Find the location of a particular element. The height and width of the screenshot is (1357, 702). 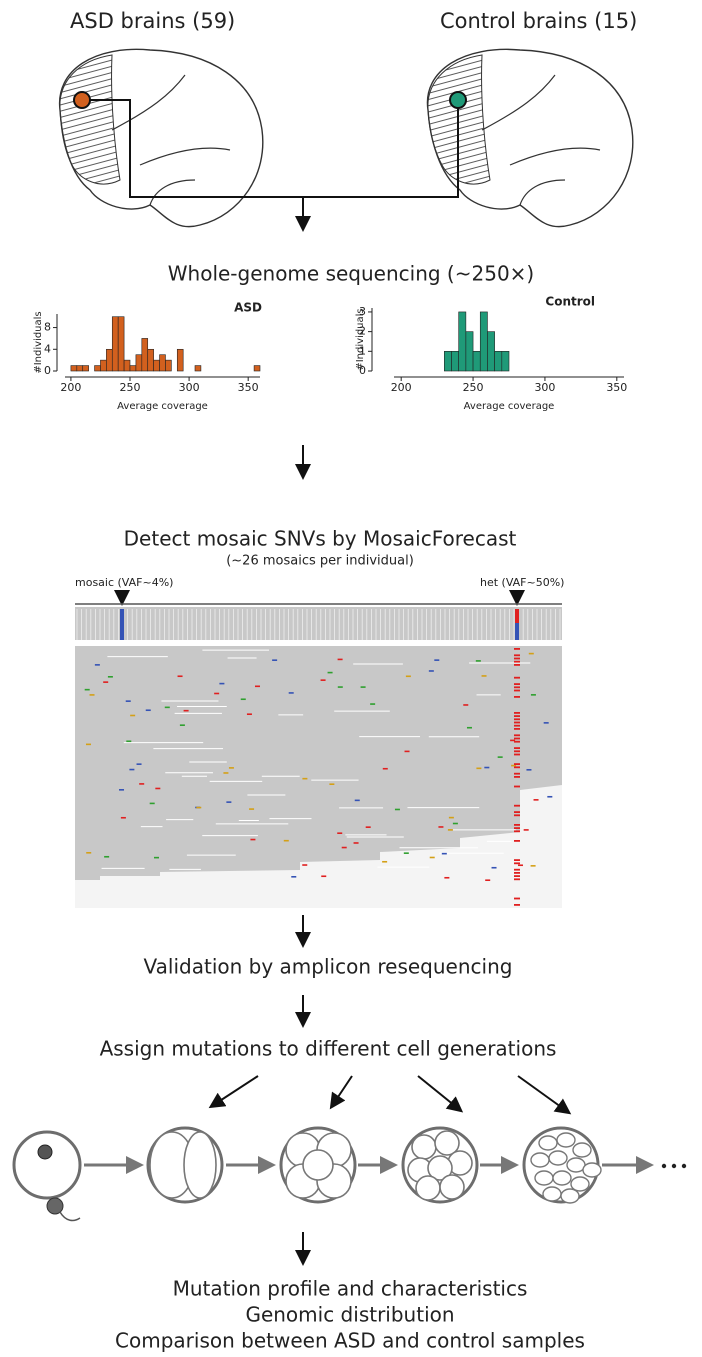

step-detect: Detect mosaic SNVs by MosaicForecast is located at coordinates (320, 539).